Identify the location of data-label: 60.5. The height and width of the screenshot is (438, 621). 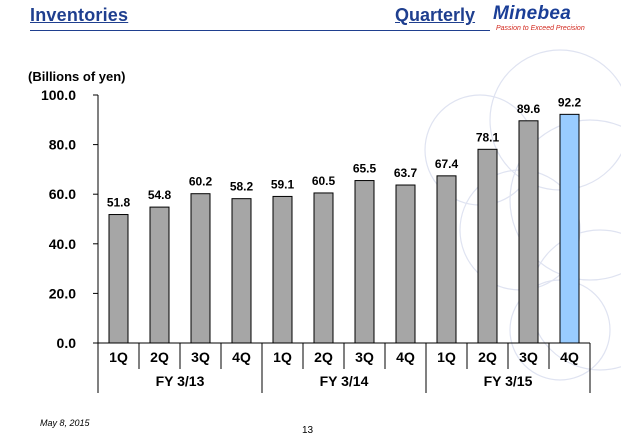
(324, 181).